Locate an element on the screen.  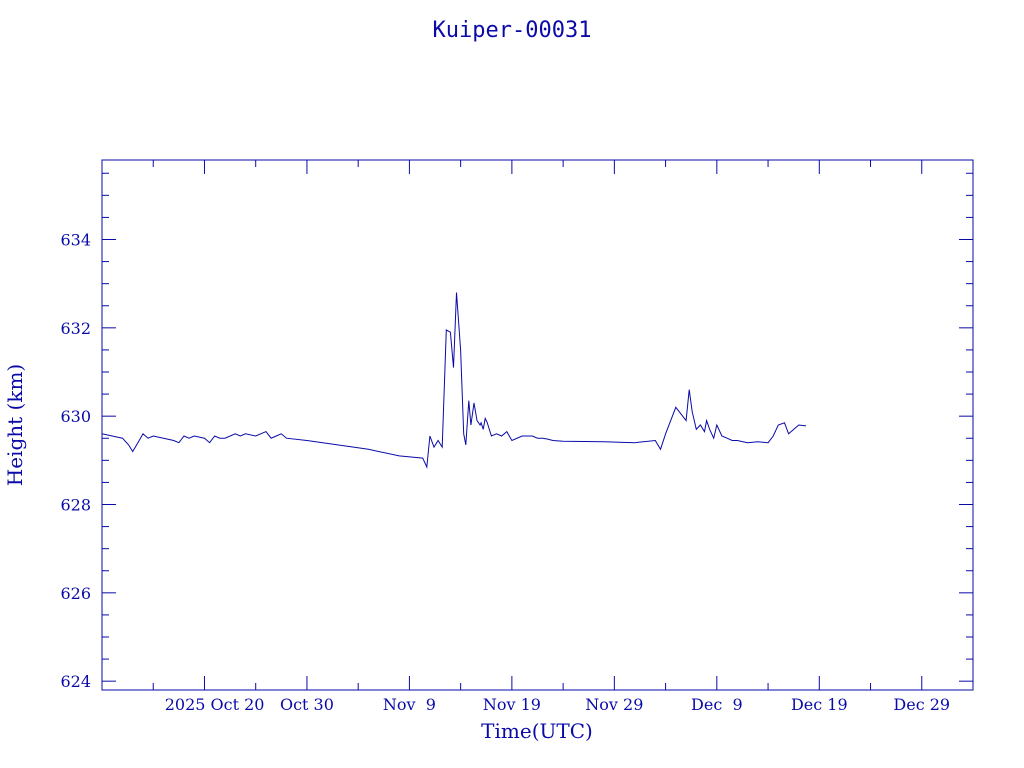
y-tick-label: 634 is located at coordinates (75, 240).